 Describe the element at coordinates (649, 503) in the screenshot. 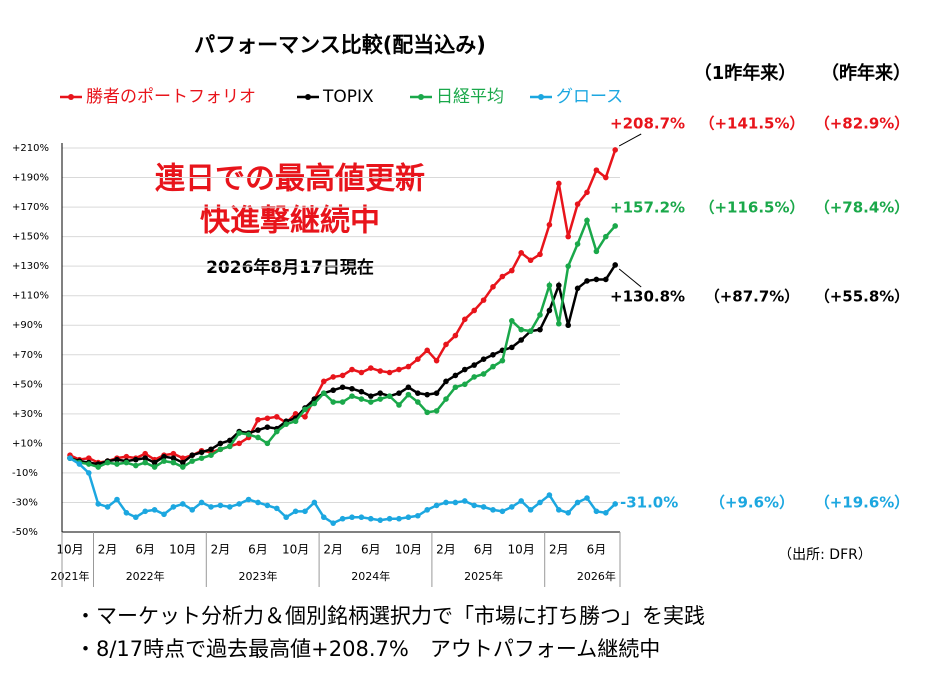

I see `value-label: -31.0%` at that location.